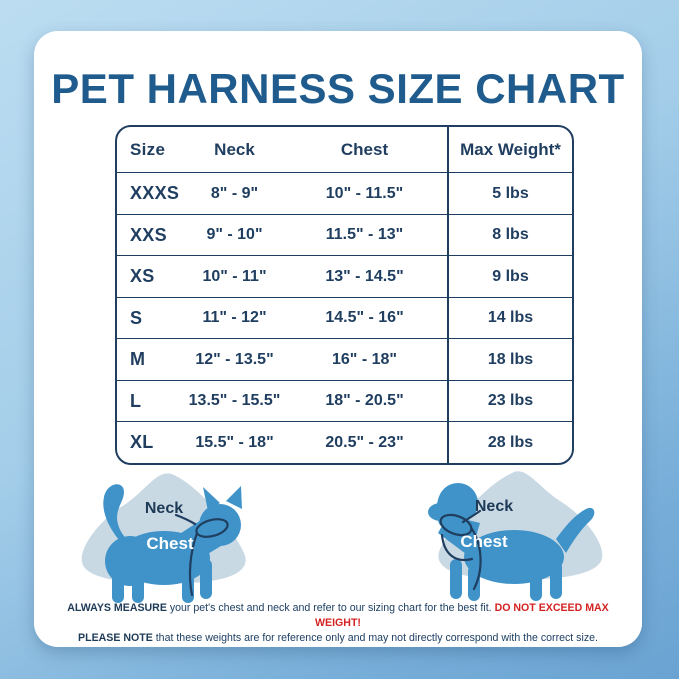  What do you see at coordinates (142, 442) in the screenshot?
I see `cell-size: XL` at bounding box center [142, 442].